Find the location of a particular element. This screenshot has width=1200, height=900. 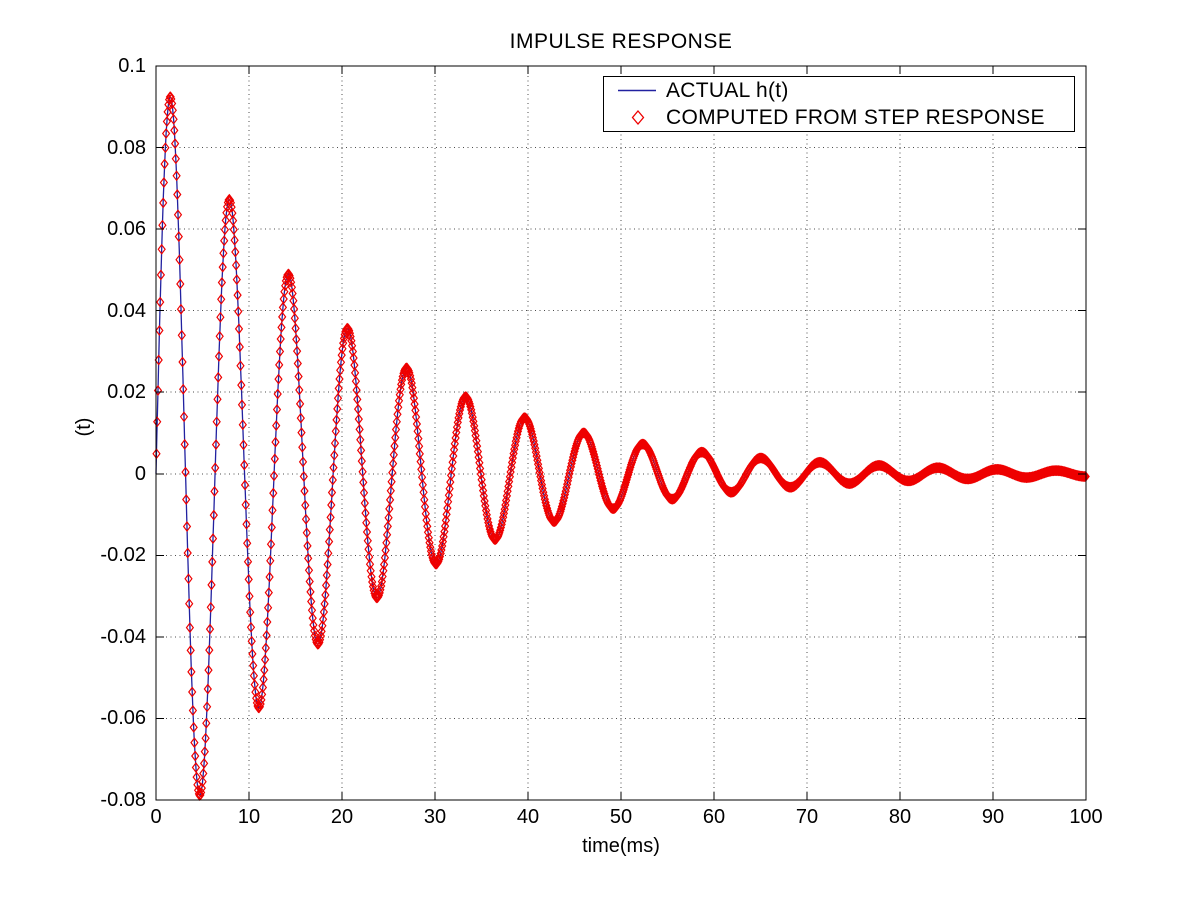

y-tick-label-0.02: 0.02 is located at coordinates (126, 392).